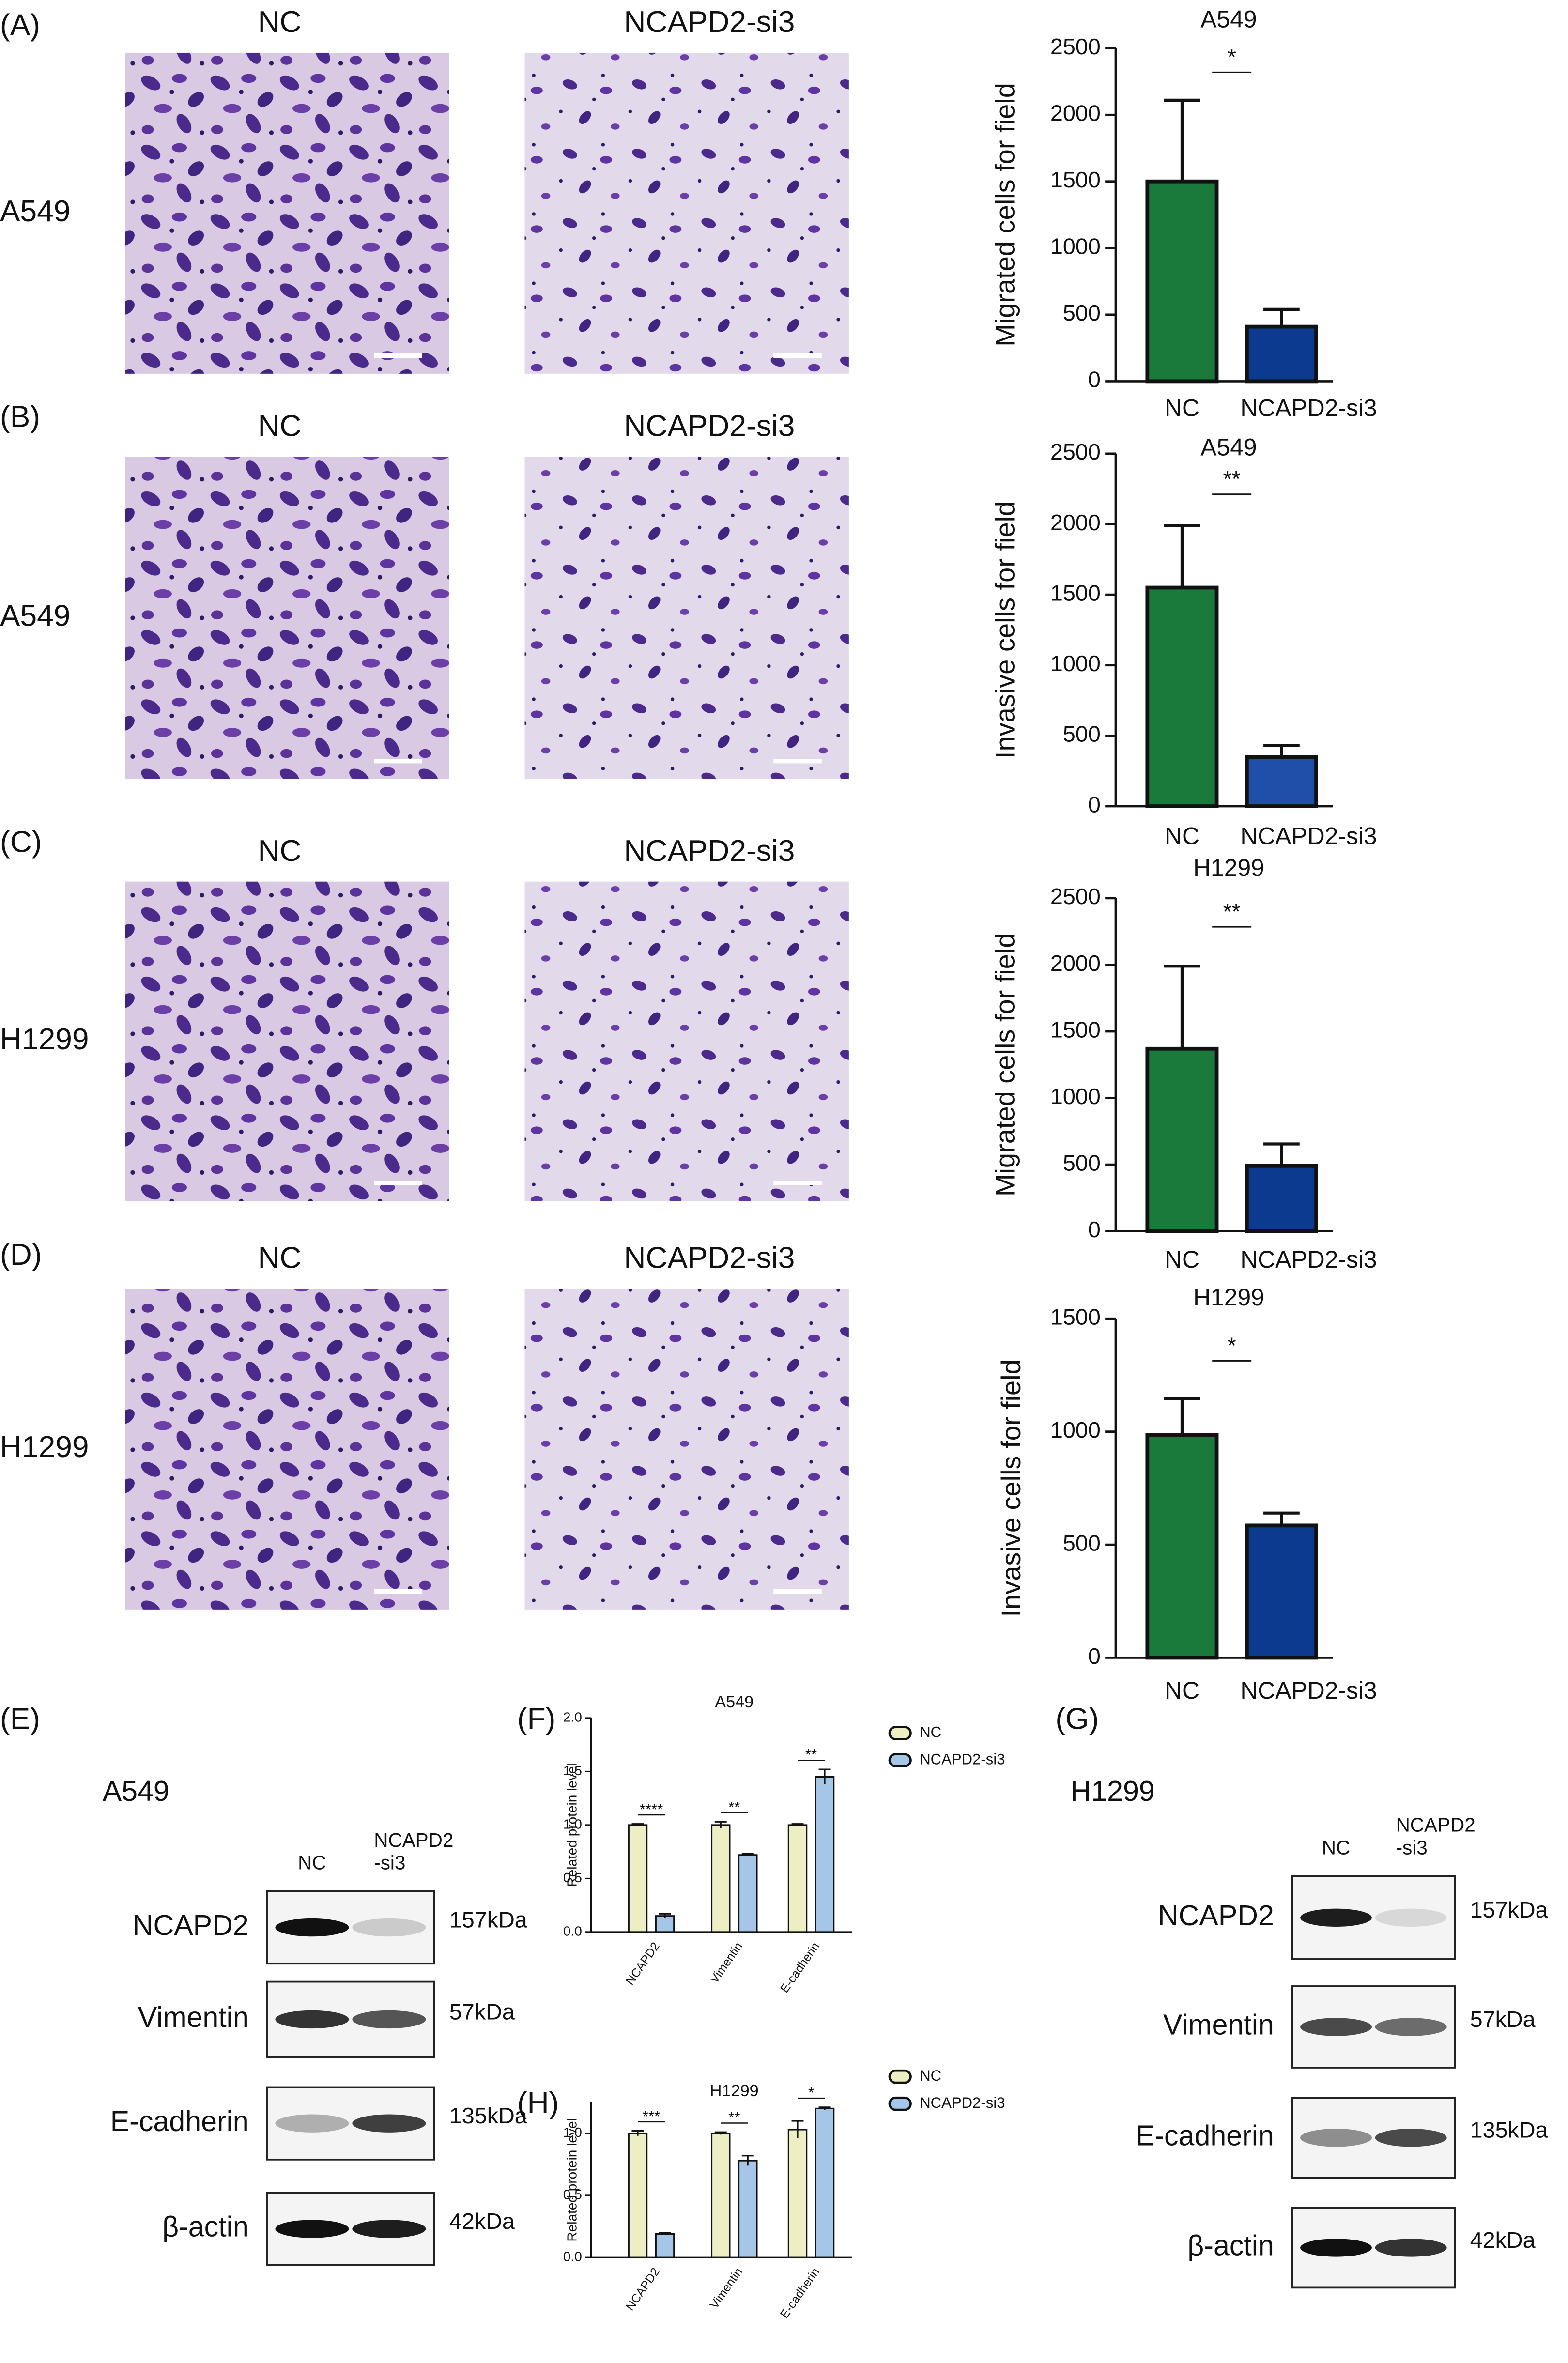 Image resolution: width=1568 pixels, height=2363 pixels. What do you see at coordinates (1011, 1488) in the screenshot?
I see `y-axis-label: Invasive cells for field` at bounding box center [1011, 1488].